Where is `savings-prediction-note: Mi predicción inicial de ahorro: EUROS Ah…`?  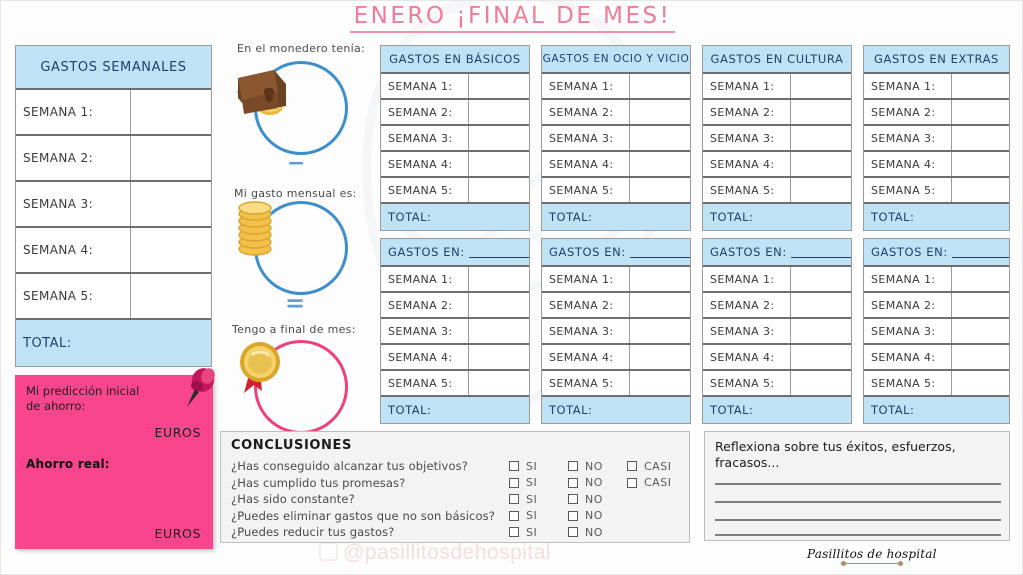
savings-prediction-note: Mi predicción inicial de ahorro: EUROS Ah… is located at coordinates (115, 458).